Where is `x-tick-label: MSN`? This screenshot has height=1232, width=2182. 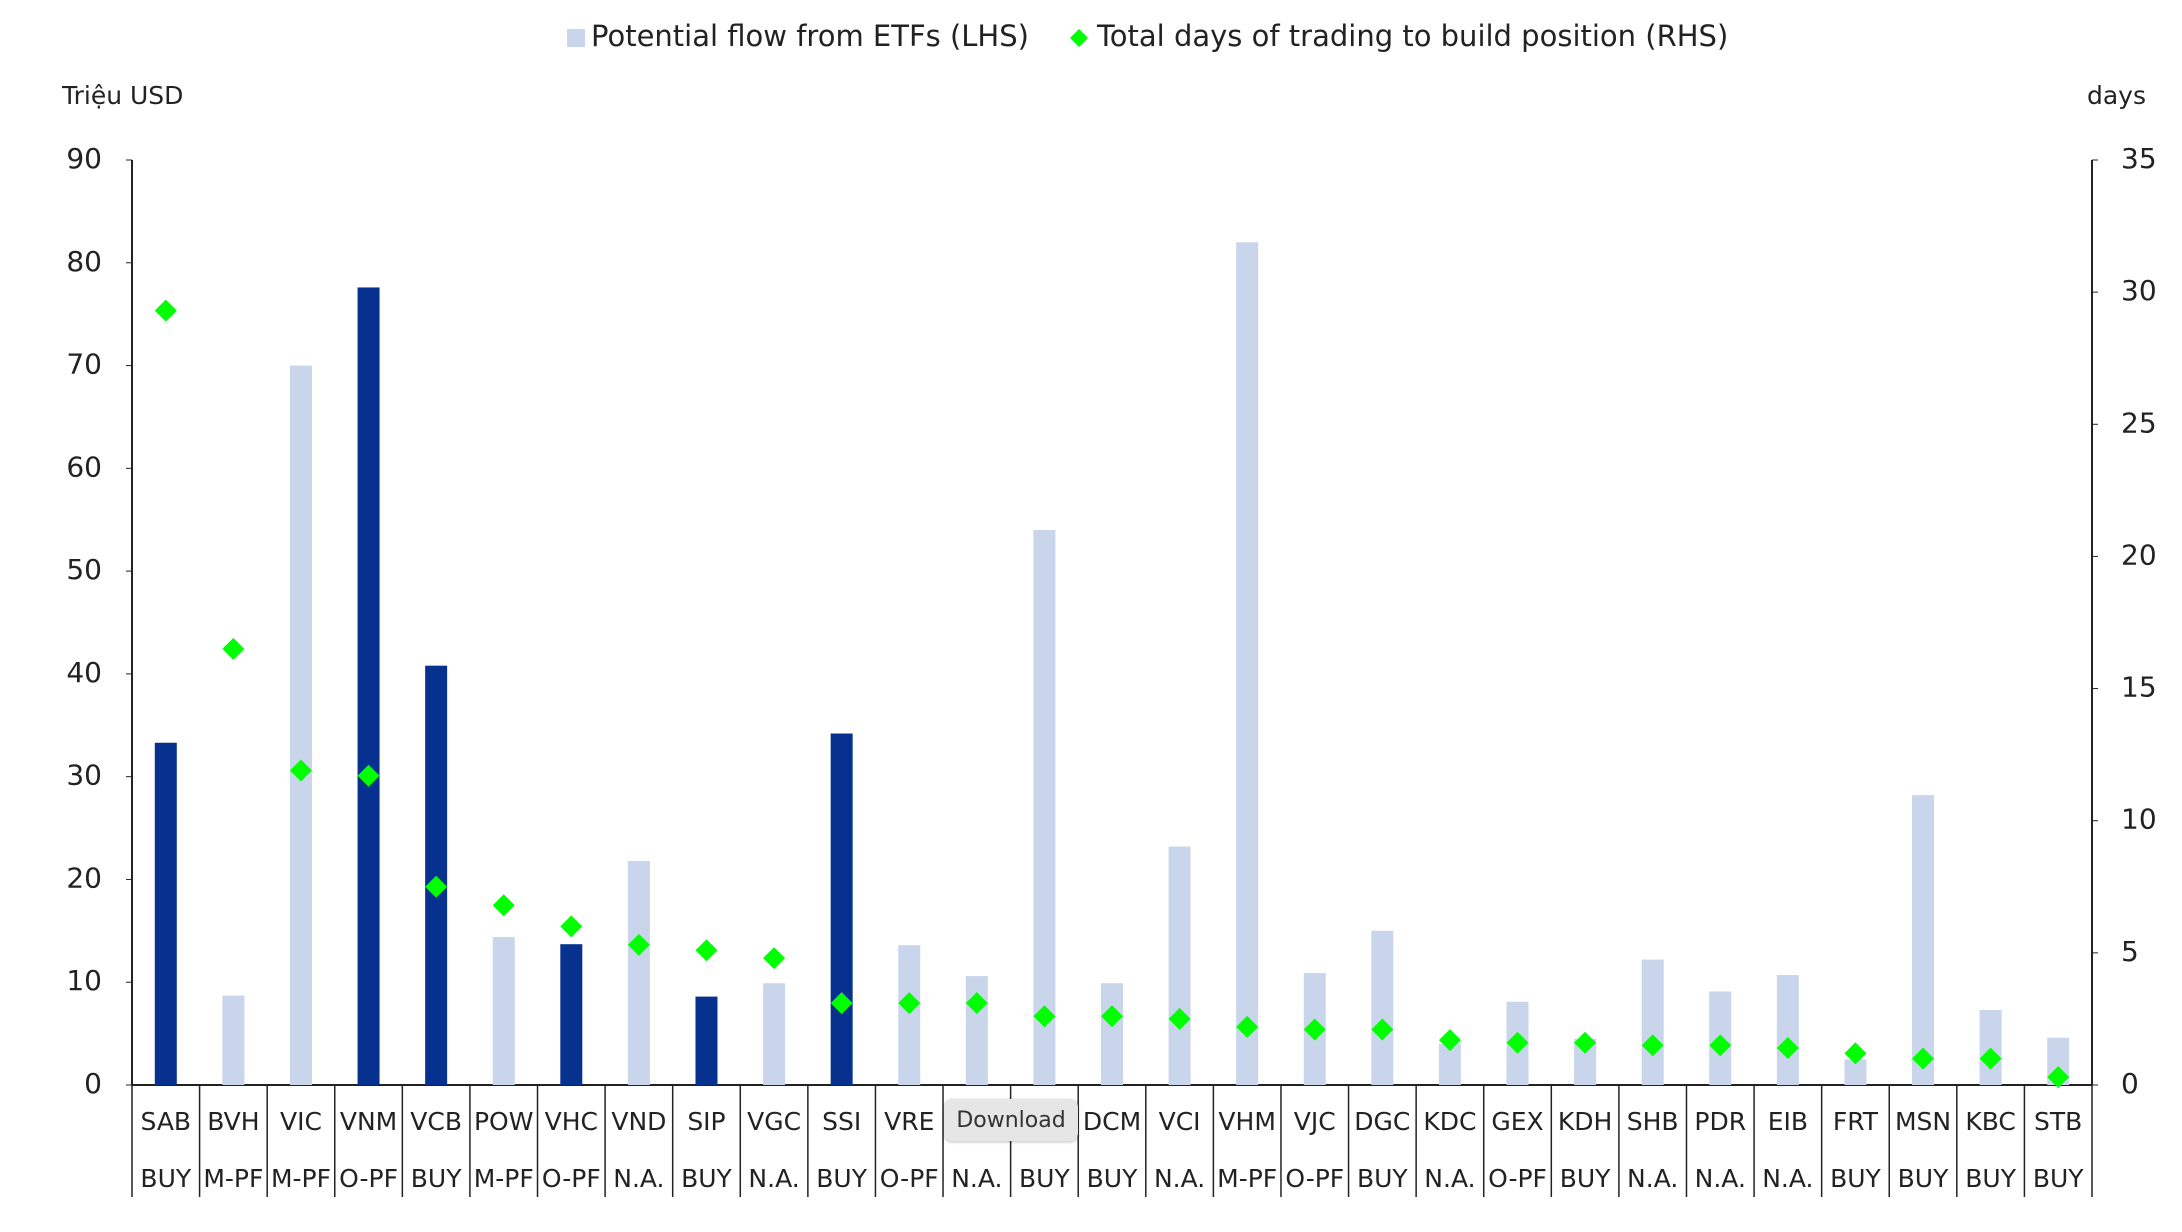
x-tick-label: MSN is located at coordinates (1923, 1121).